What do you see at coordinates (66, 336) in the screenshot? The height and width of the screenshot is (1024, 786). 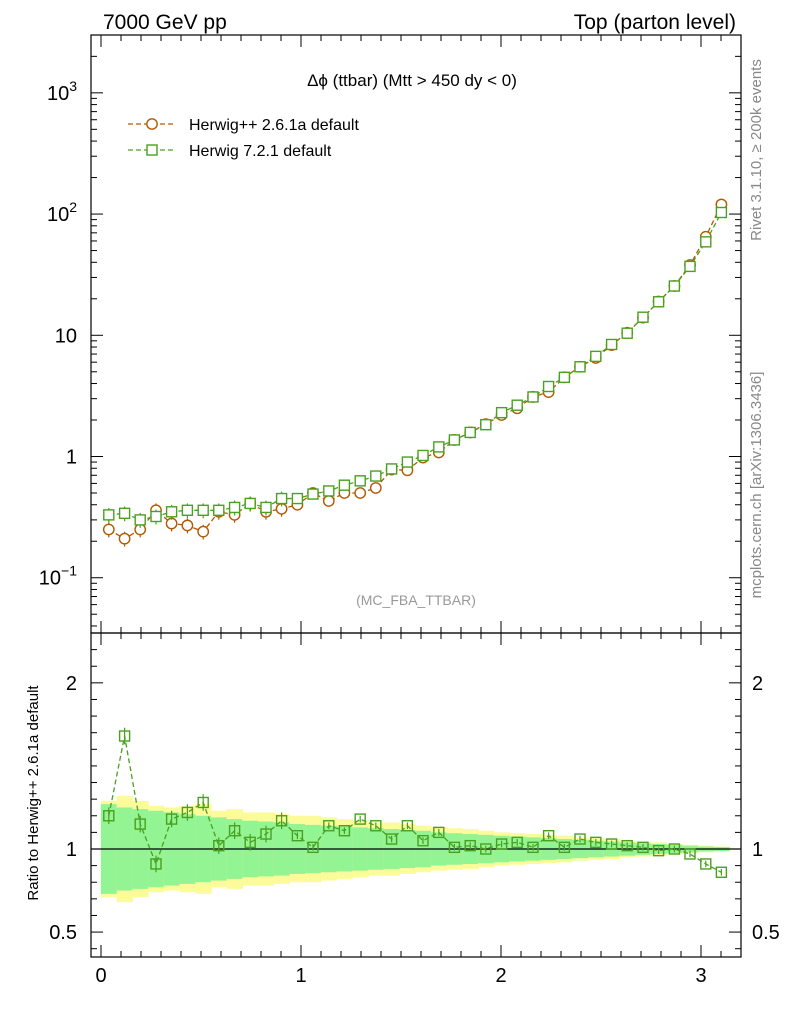 I see `y-tick-label: 10` at bounding box center [66, 336].